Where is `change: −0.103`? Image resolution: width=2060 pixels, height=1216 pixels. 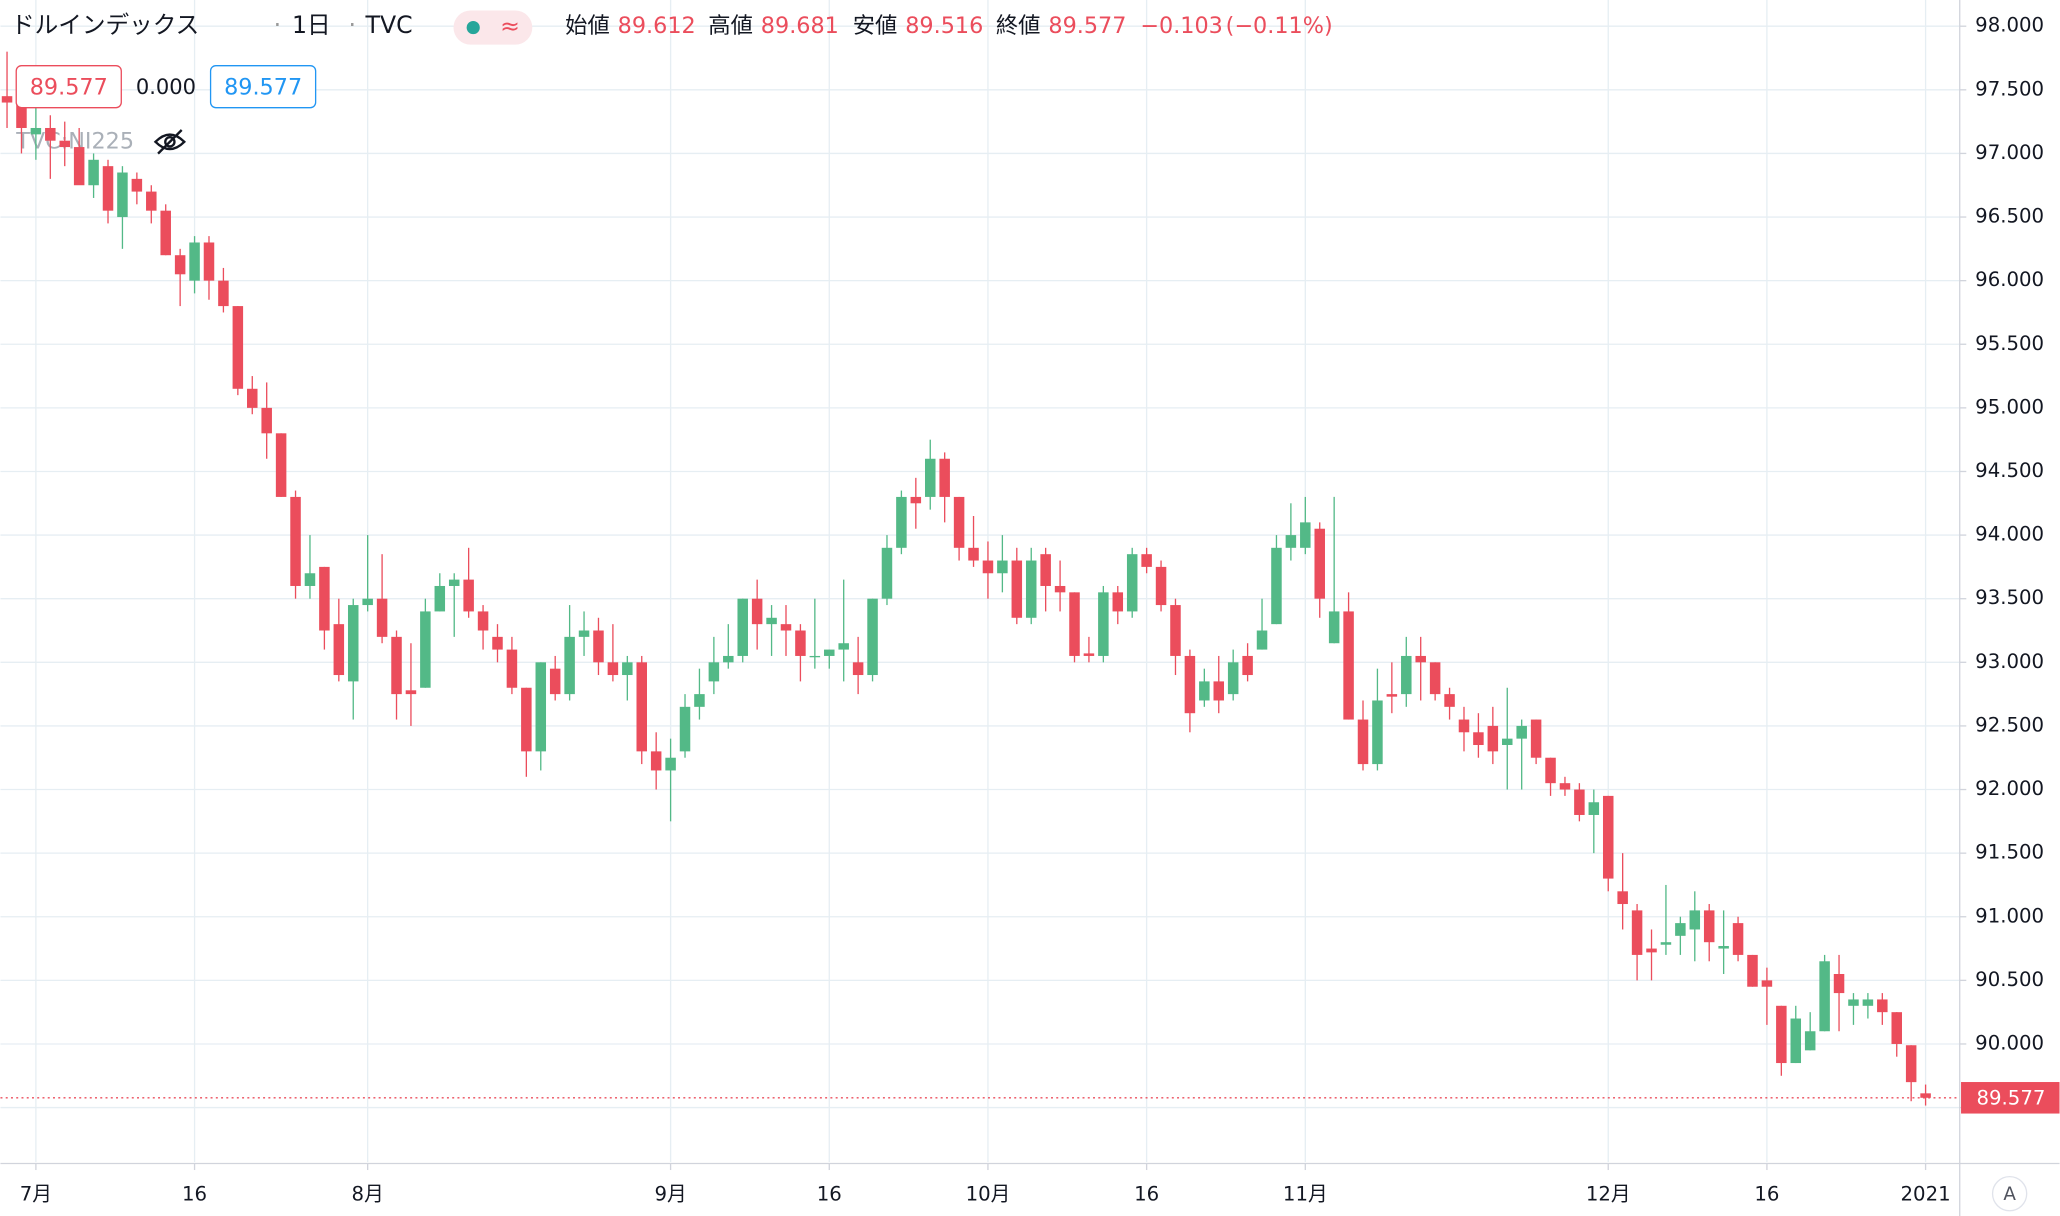 change: −0.103 is located at coordinates (1181, 26).